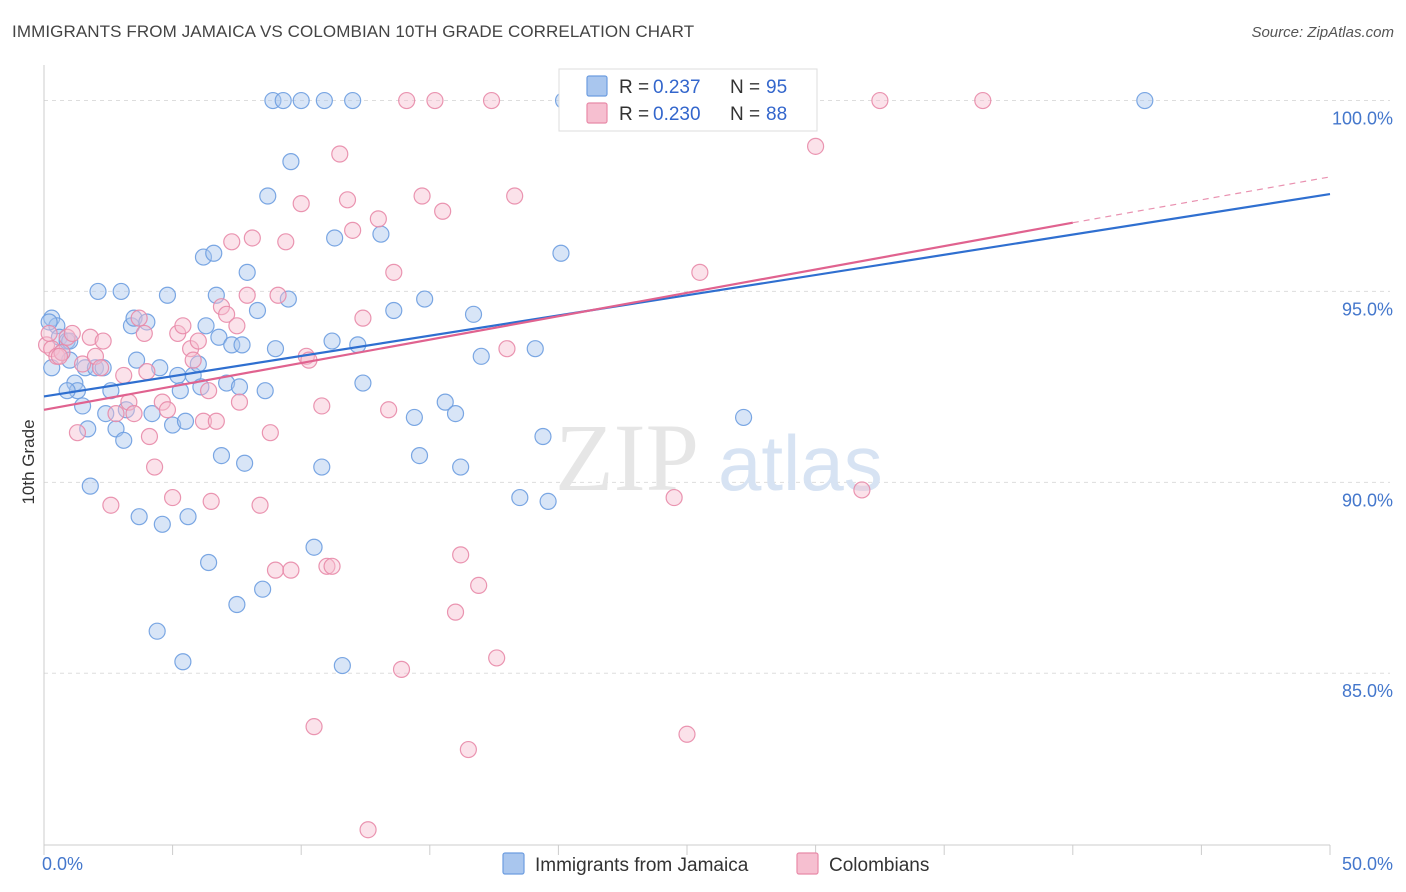 Image resolution: width=1406 pixels, height=892 pixels. Describe the element at coordinates (1322, 32) in the screenshot. I see `source-label: Source: ZipAtlas.com` at that location.